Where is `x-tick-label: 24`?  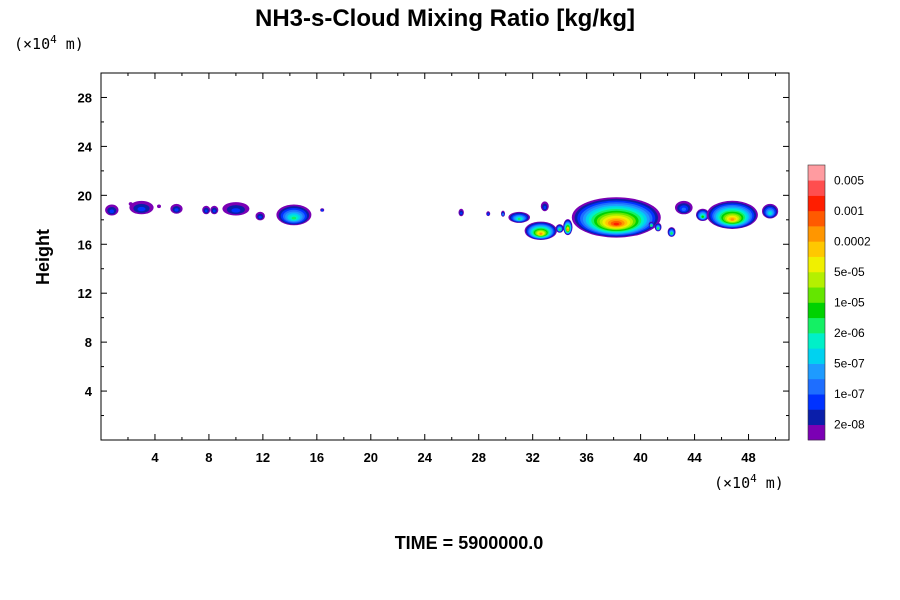 x-tick-label: 24 is located at coordinates (425, 457).